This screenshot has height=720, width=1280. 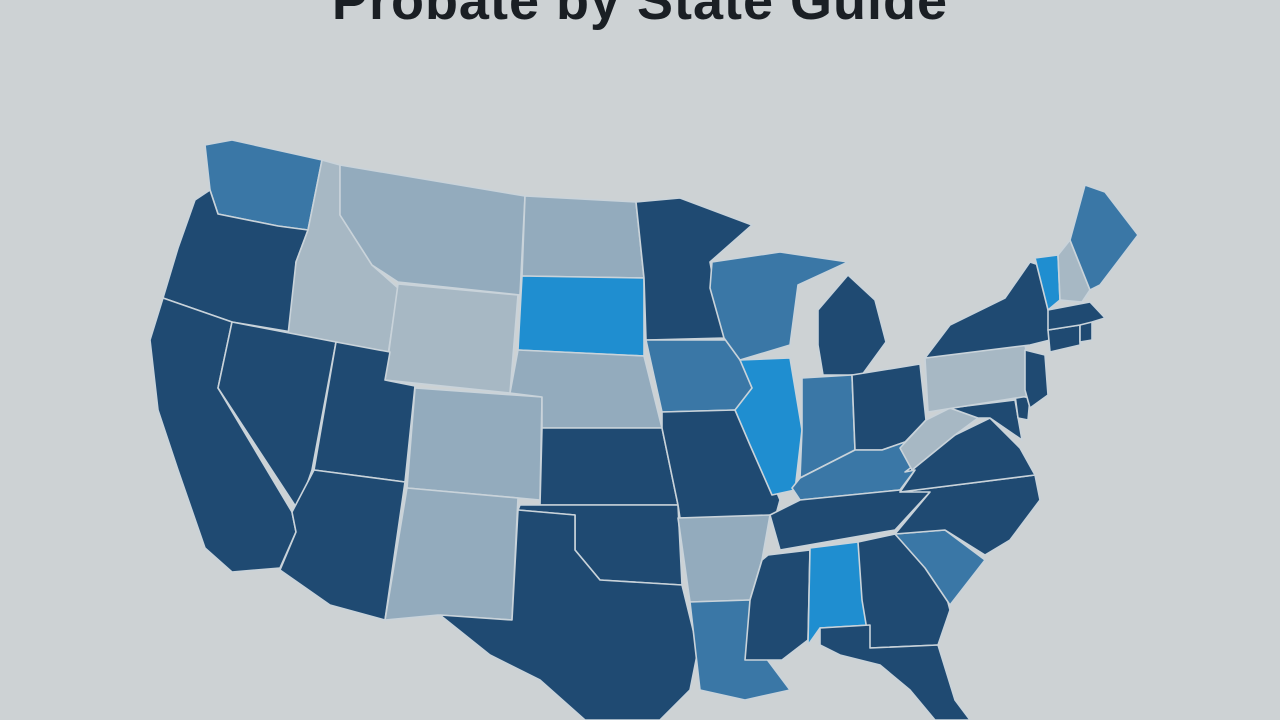 I want to click on state-new-mexico, so click(x=451, y=554).